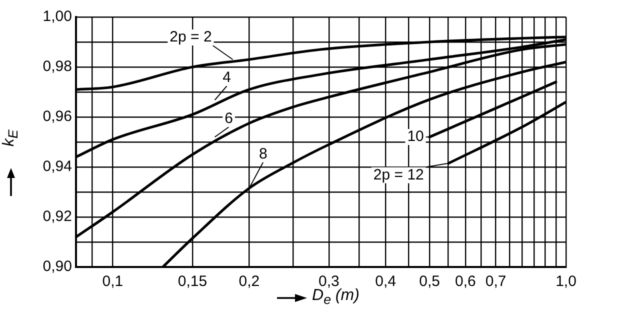 This screenshot has width=631, height=323. I want to click on x-tick-label: 0,2, so click(249, 281).